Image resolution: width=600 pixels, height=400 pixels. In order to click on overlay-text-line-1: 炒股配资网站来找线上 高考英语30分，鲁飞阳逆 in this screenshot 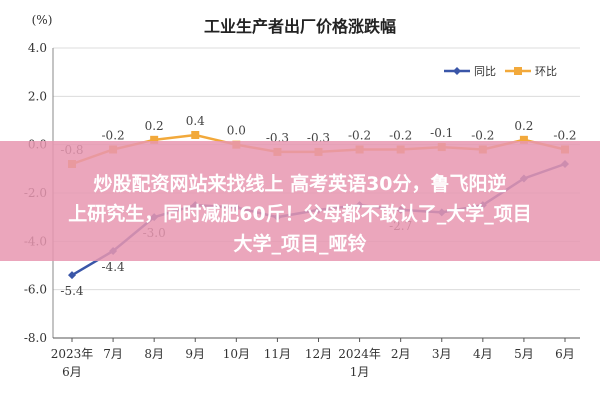, I will do `click(300, 184)`.